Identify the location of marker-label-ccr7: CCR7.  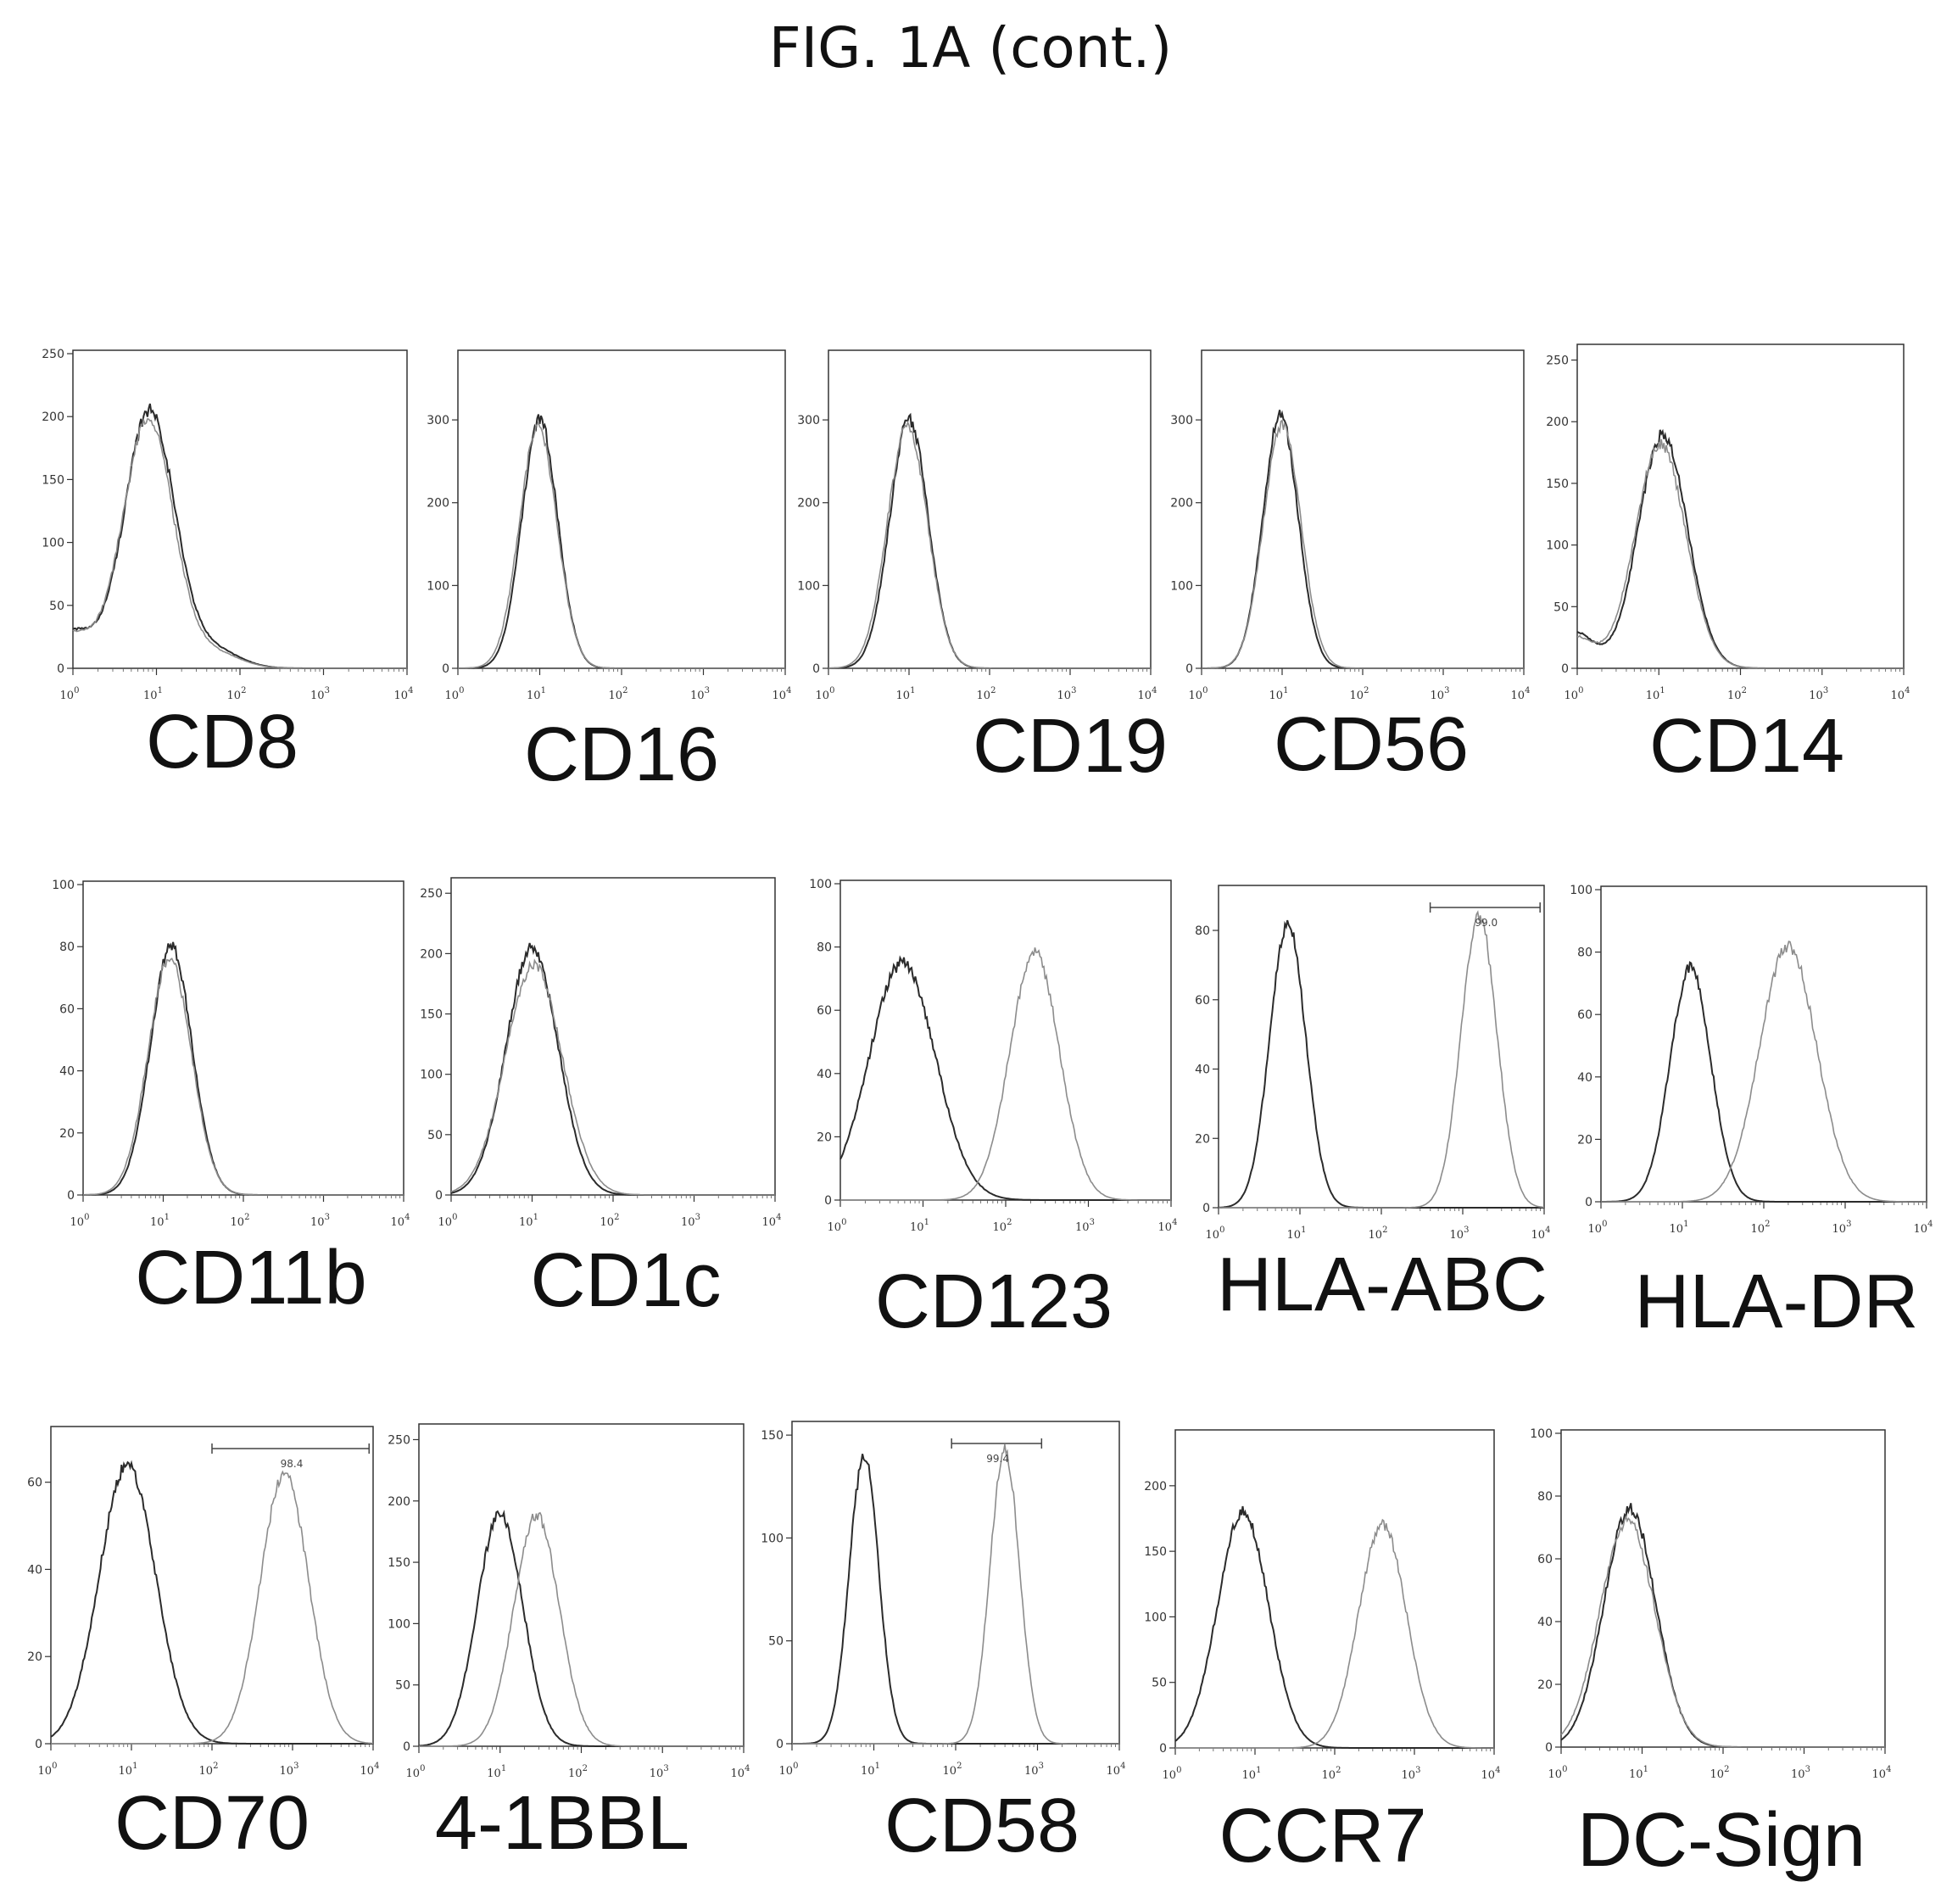
(1322, 1837).